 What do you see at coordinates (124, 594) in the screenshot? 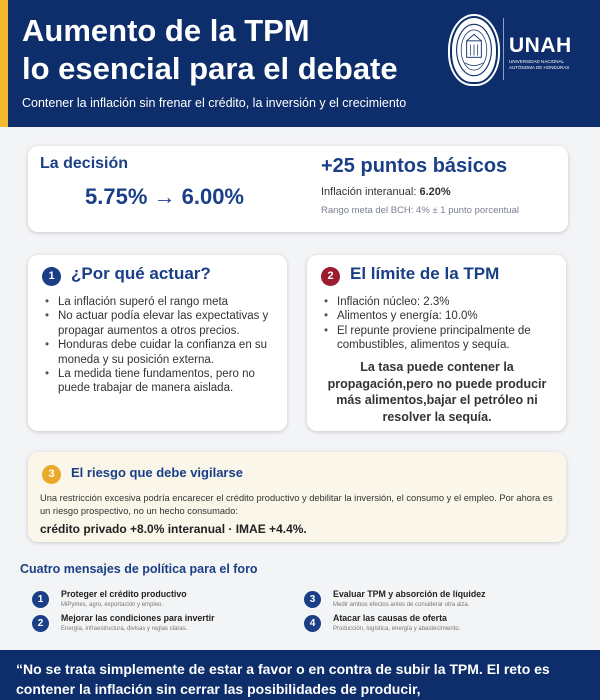
I see `message-title: Proteger el crédito productivo` at bounding box center [124, 594].